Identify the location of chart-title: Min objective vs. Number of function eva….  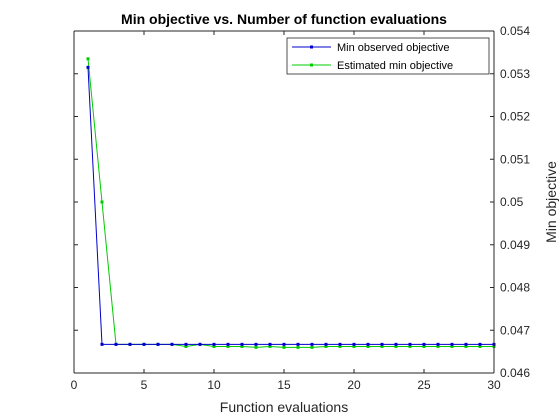
(284, 19).